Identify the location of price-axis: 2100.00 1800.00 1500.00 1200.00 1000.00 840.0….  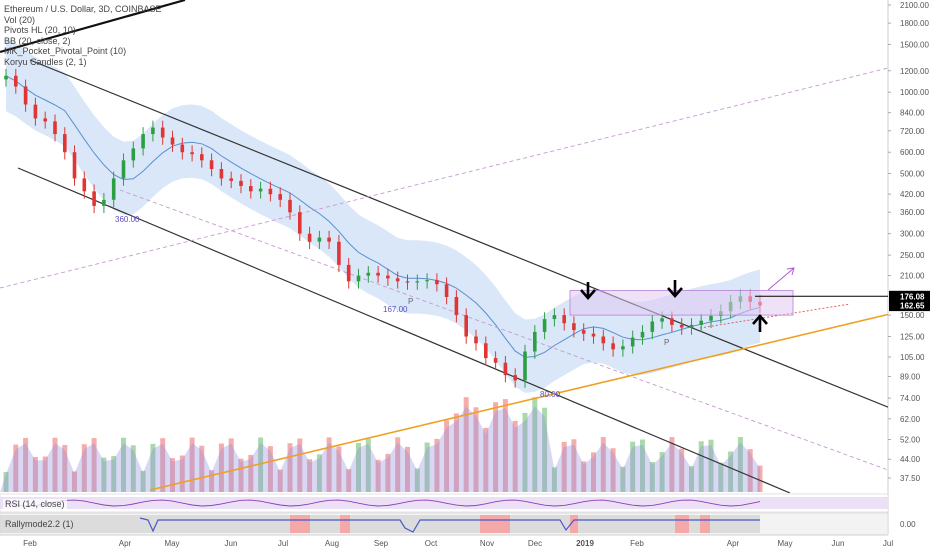
(909, 265).